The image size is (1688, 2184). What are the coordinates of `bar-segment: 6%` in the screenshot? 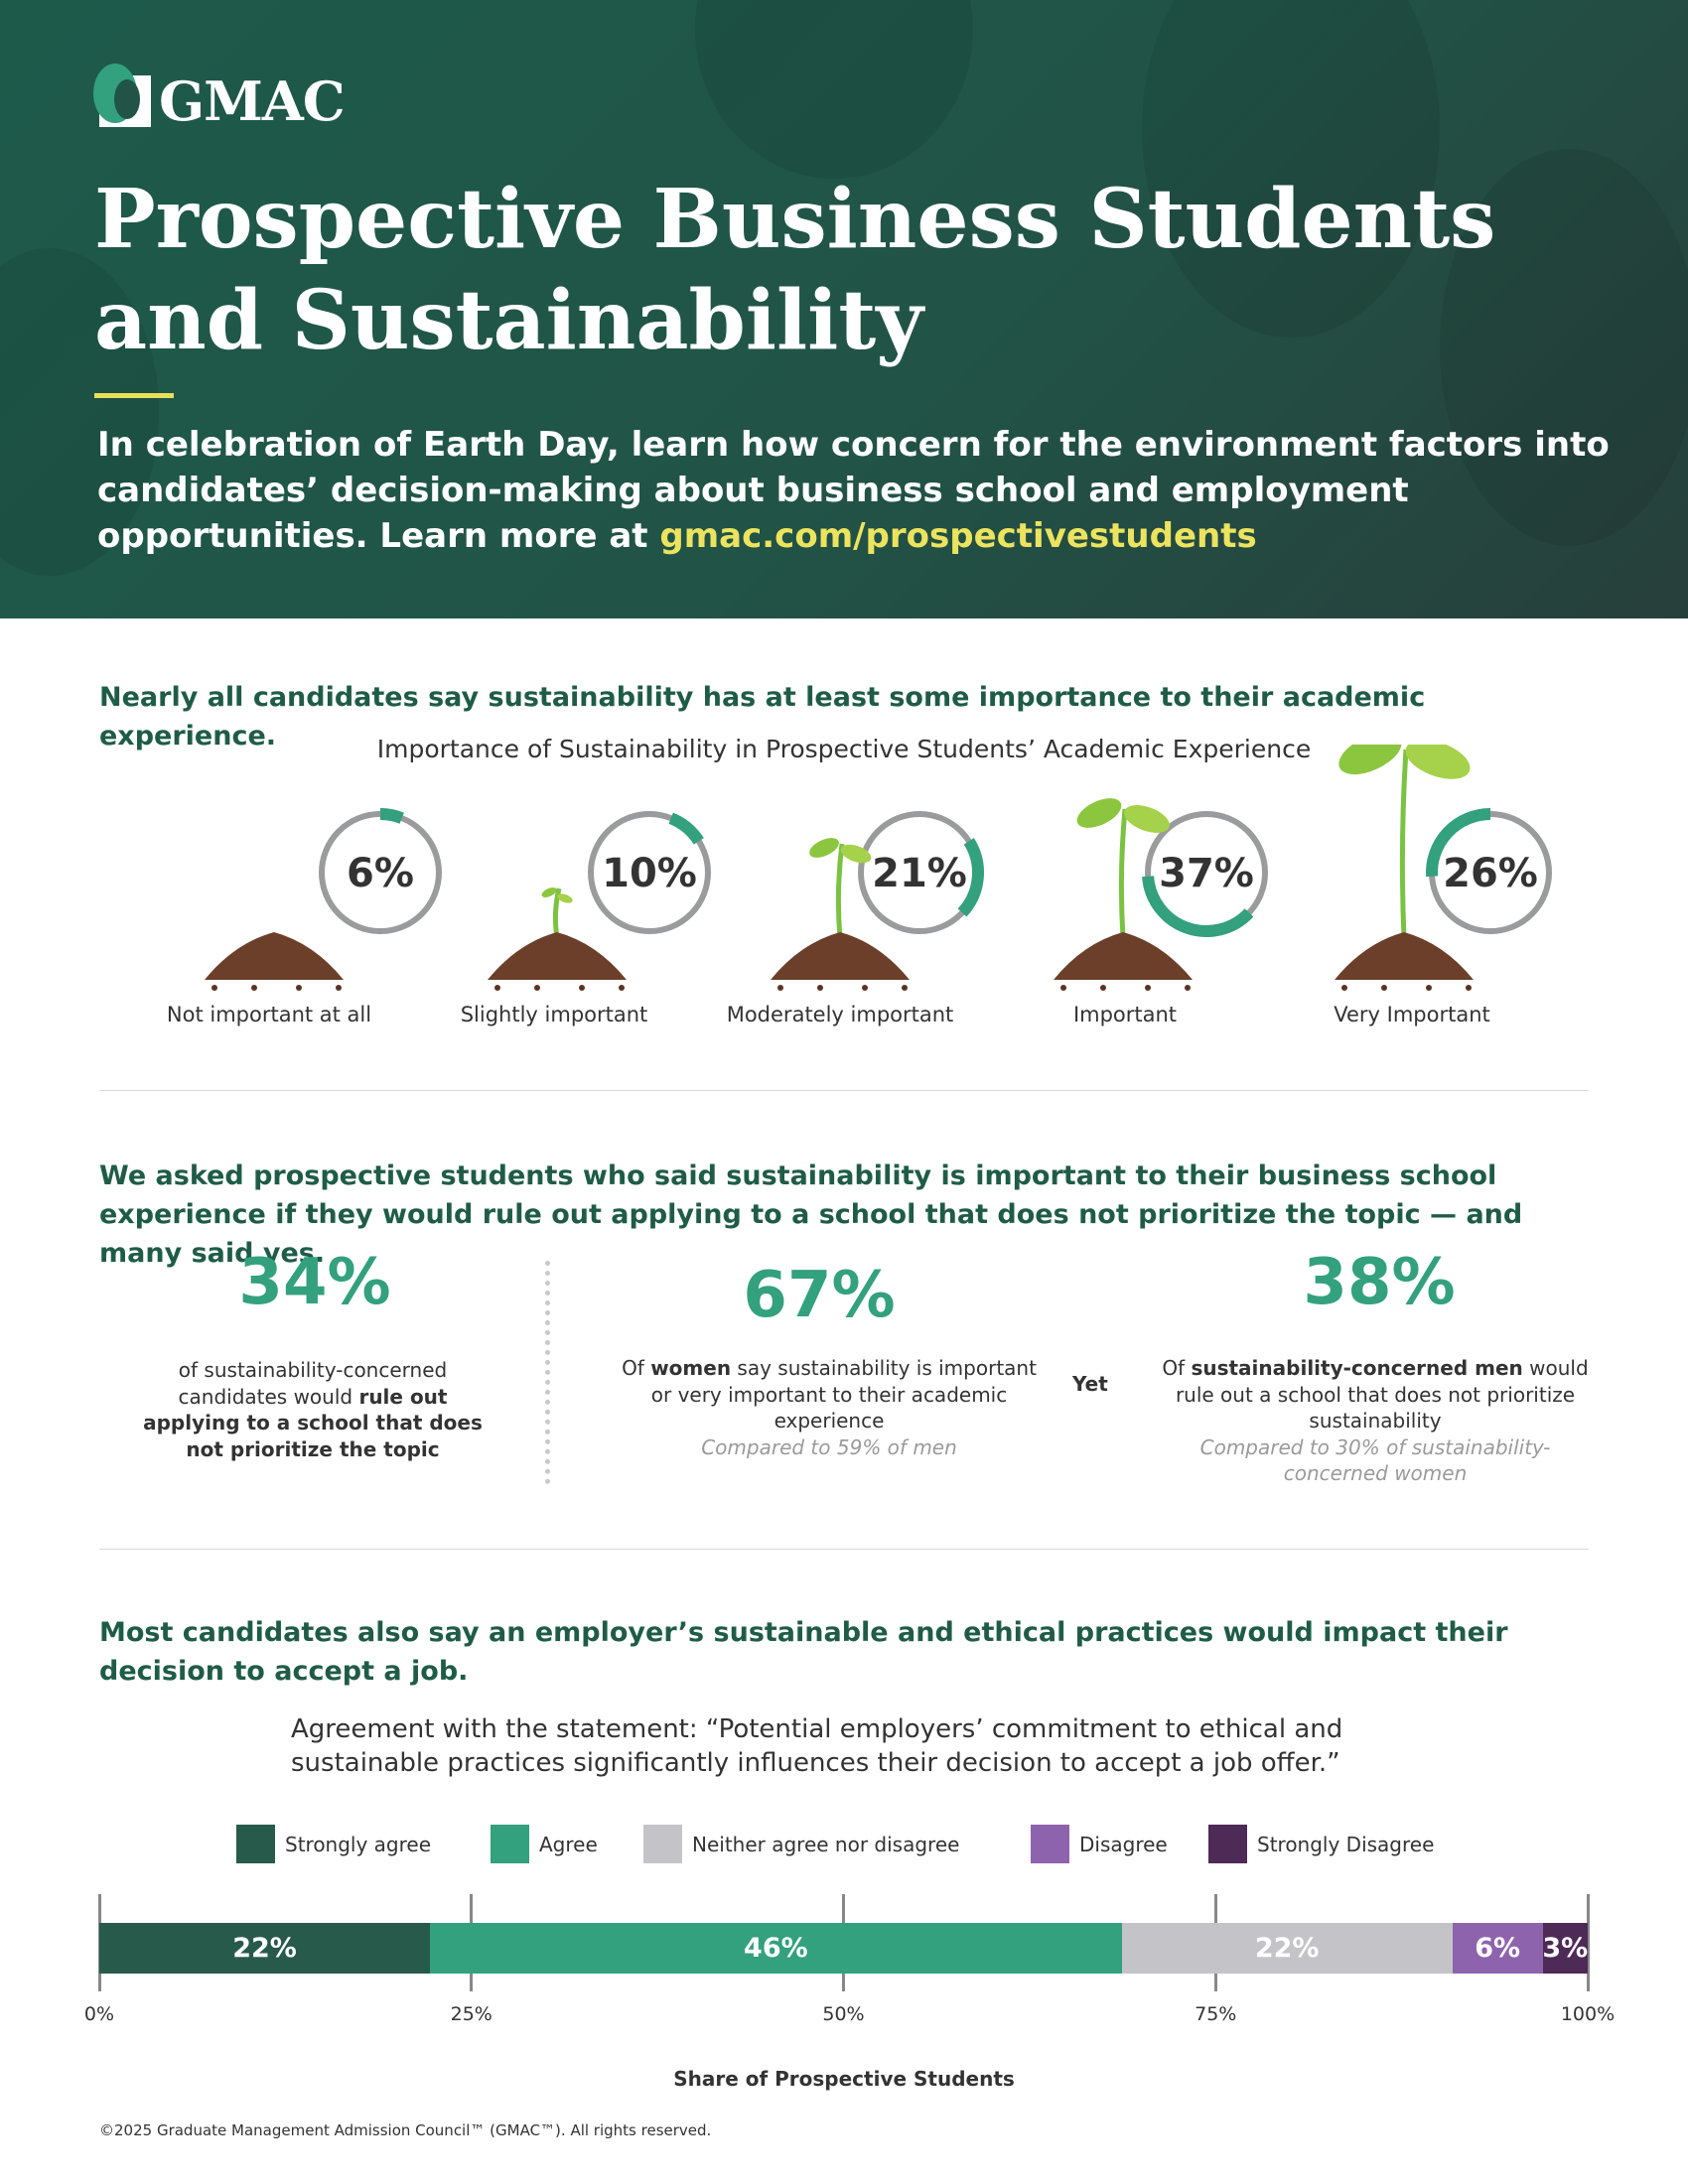 It's located at (1497, 1948).